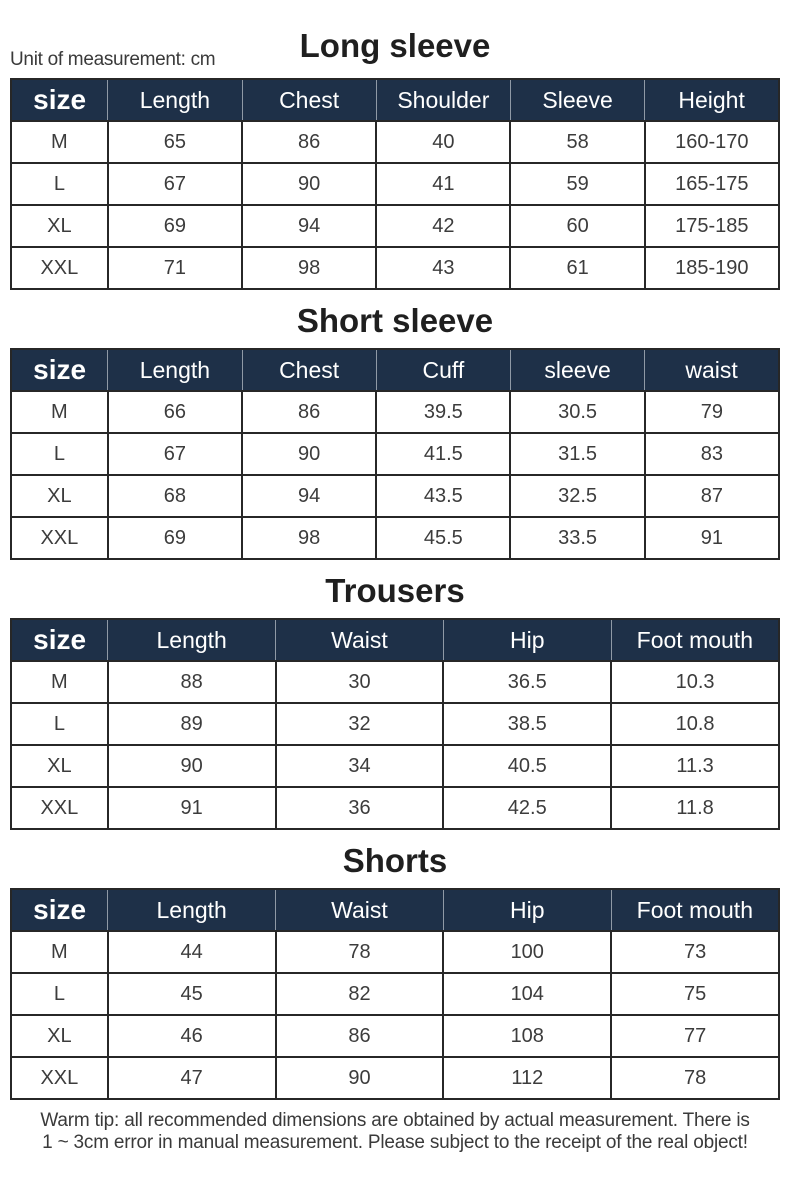  I want to click on value-cell: 10.8, so click(695, 724).